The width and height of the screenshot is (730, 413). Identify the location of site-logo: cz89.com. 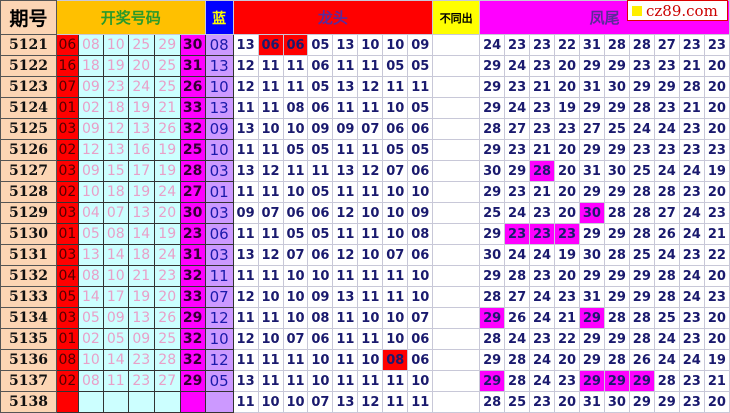
(677, 10).